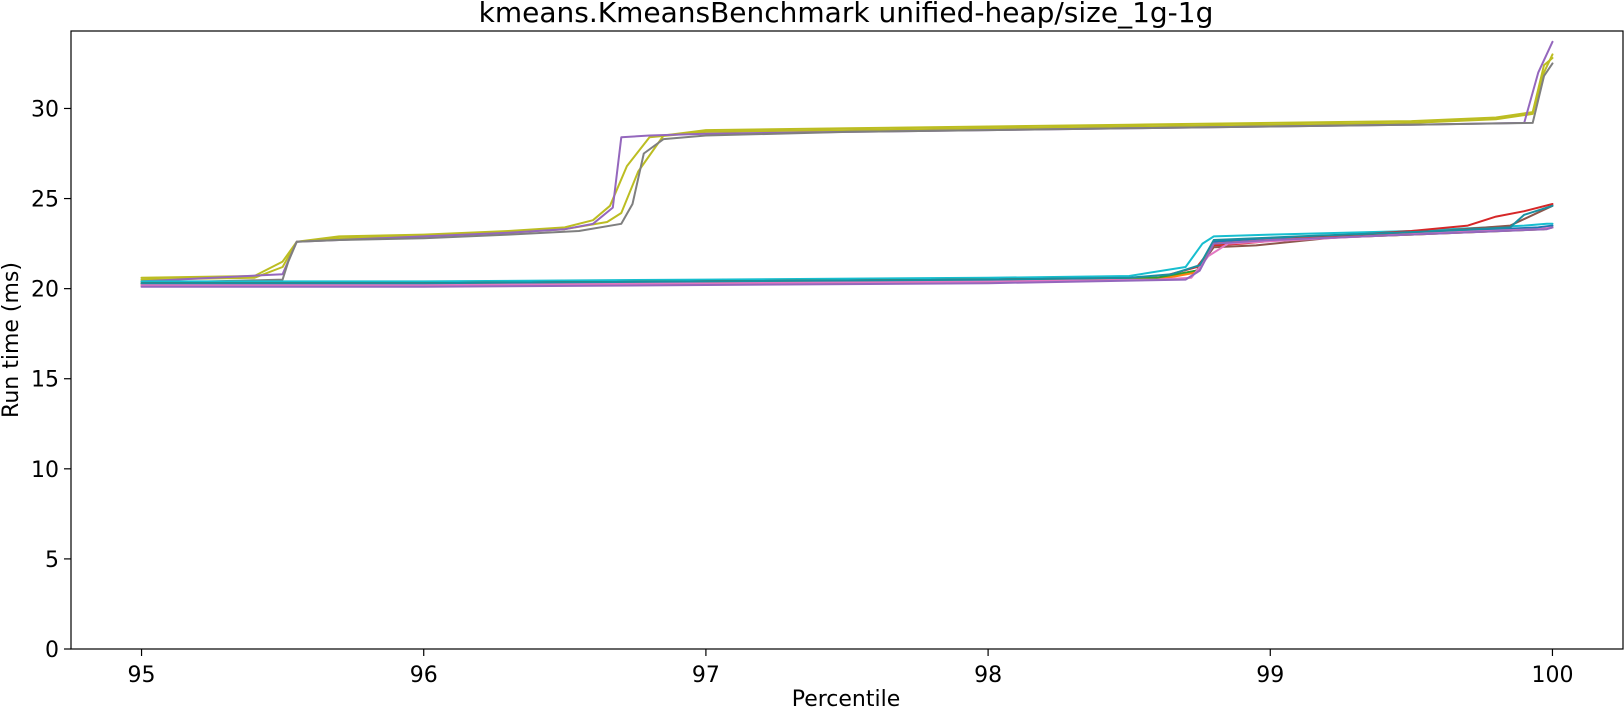 This screenshot has width=1624, height=710. I want to click on x-axis: 95 96 97 98 99 100, so click(850, 668).